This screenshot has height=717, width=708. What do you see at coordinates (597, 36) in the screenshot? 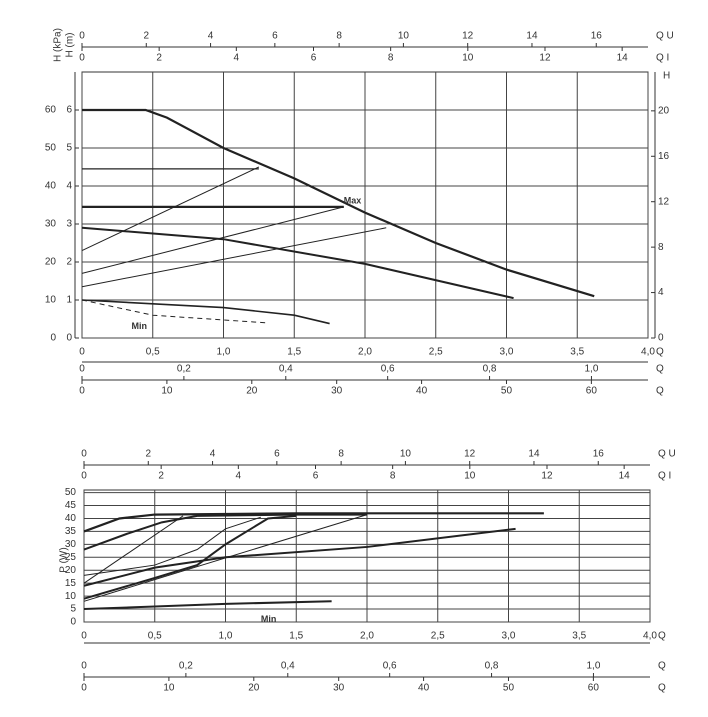
I see `x-tick-label: 16` at bounding box center [597, 36].